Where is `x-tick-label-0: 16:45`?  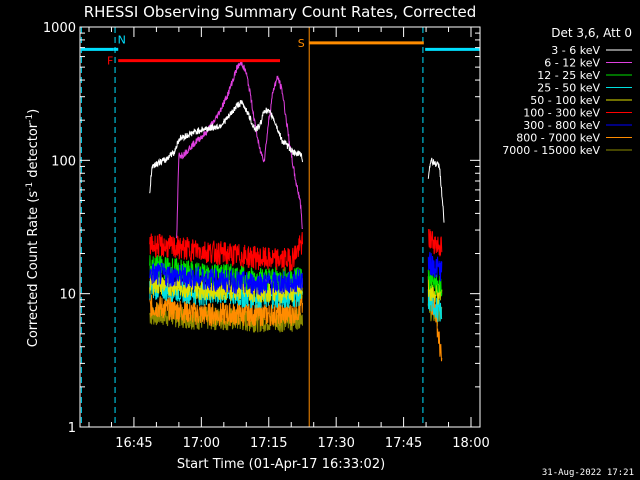
x-tick-label-0: 16:45 is located at coordinates (133, 443).